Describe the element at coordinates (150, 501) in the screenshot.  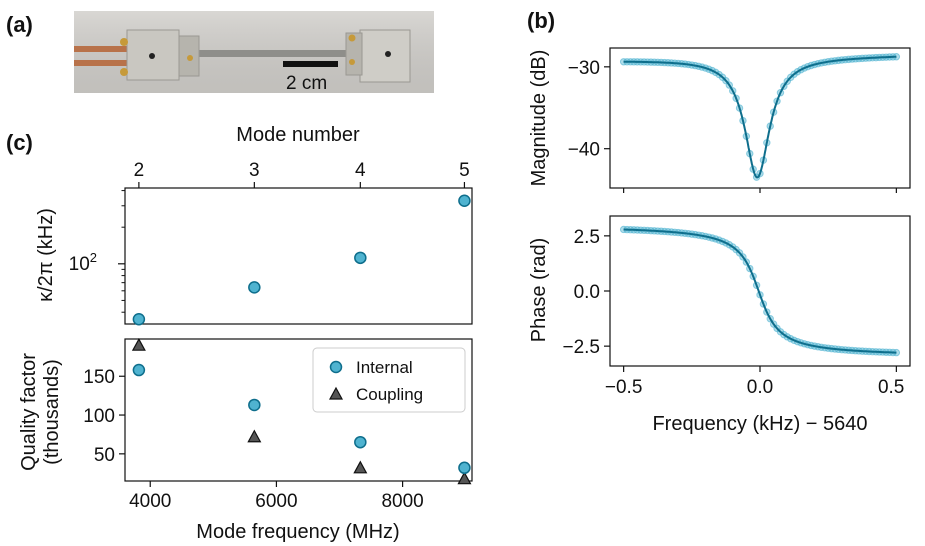
I see `x-tick-label: 4000` at that location.